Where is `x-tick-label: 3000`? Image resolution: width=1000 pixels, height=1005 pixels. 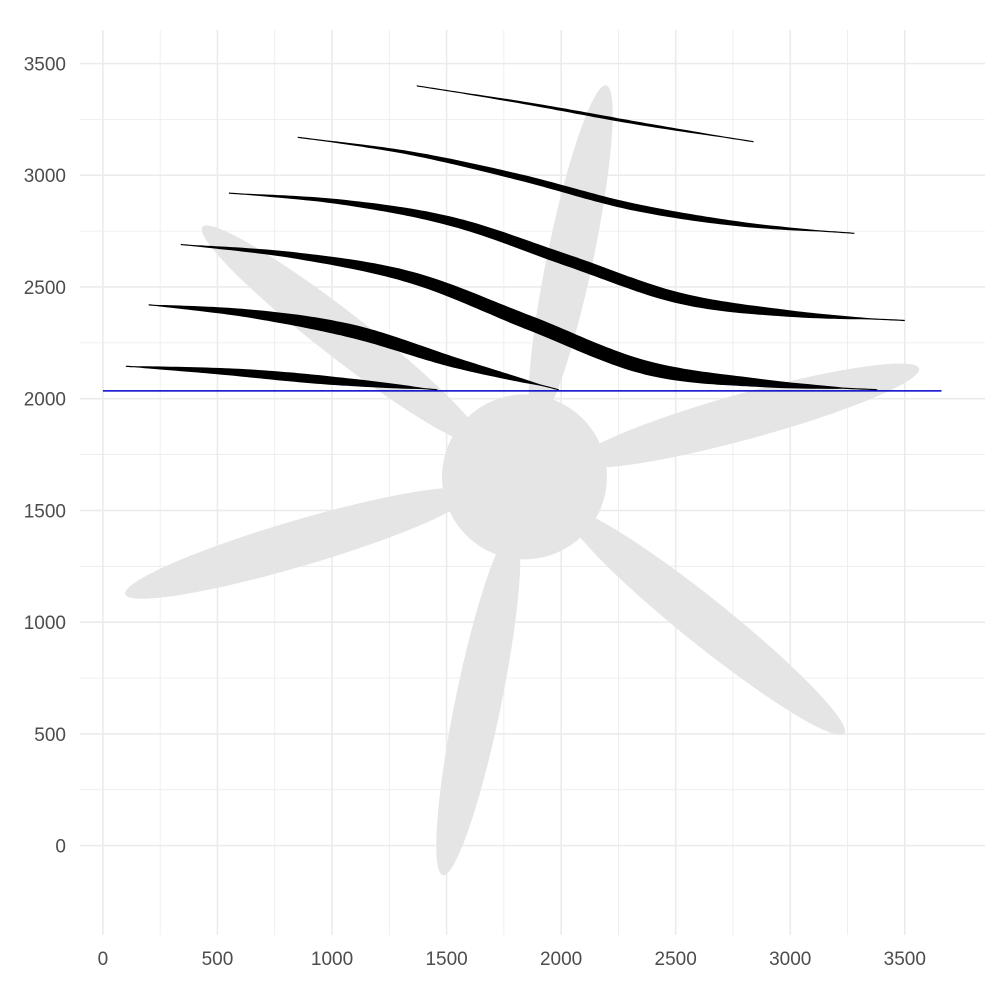 x-tick-label: 3000 is located at coordinates (790, 959).